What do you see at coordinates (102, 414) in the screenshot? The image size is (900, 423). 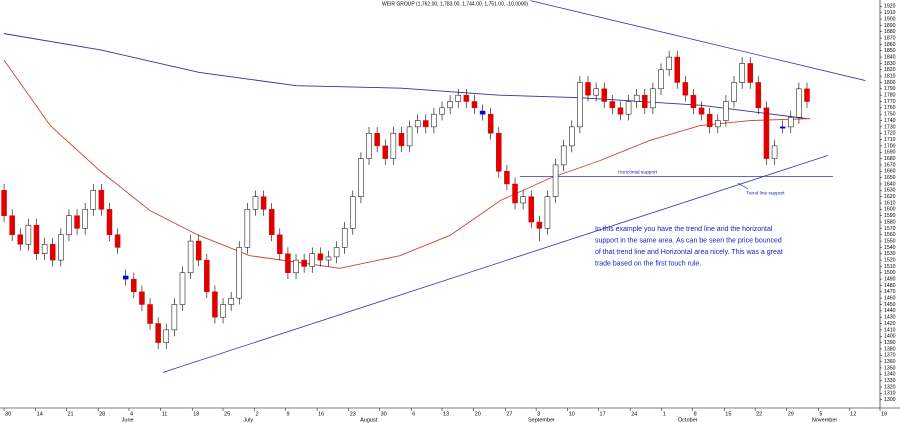 I see `x-tick-label: 28` at bounding box center [102, 414].